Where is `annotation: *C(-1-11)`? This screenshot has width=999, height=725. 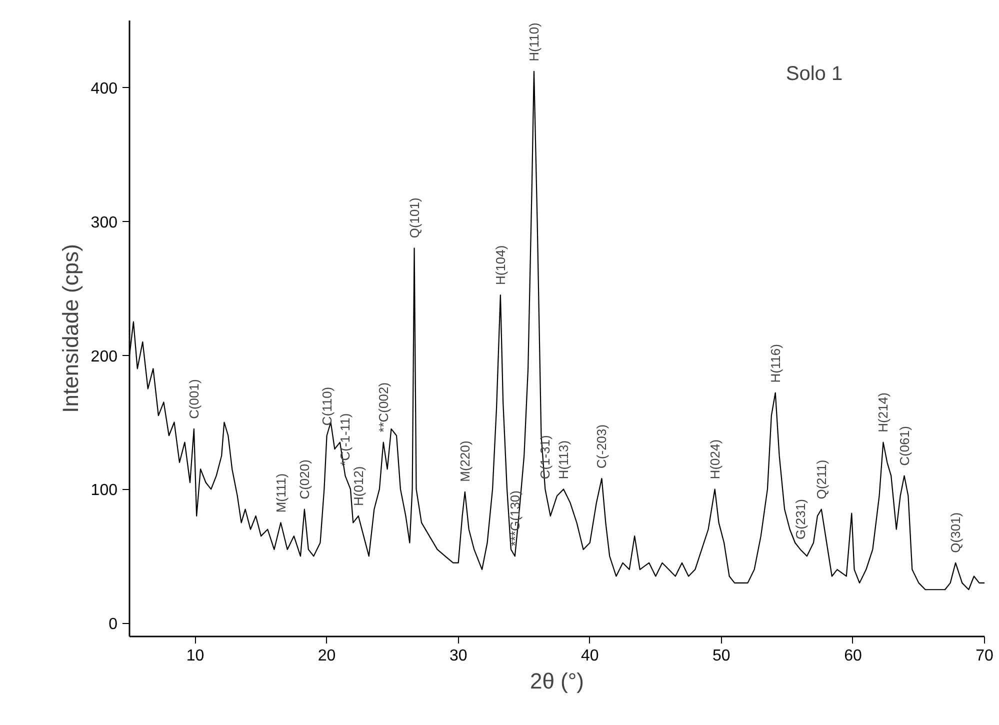
annotation: *C(-1-11) is located at coordinates (345, 439).